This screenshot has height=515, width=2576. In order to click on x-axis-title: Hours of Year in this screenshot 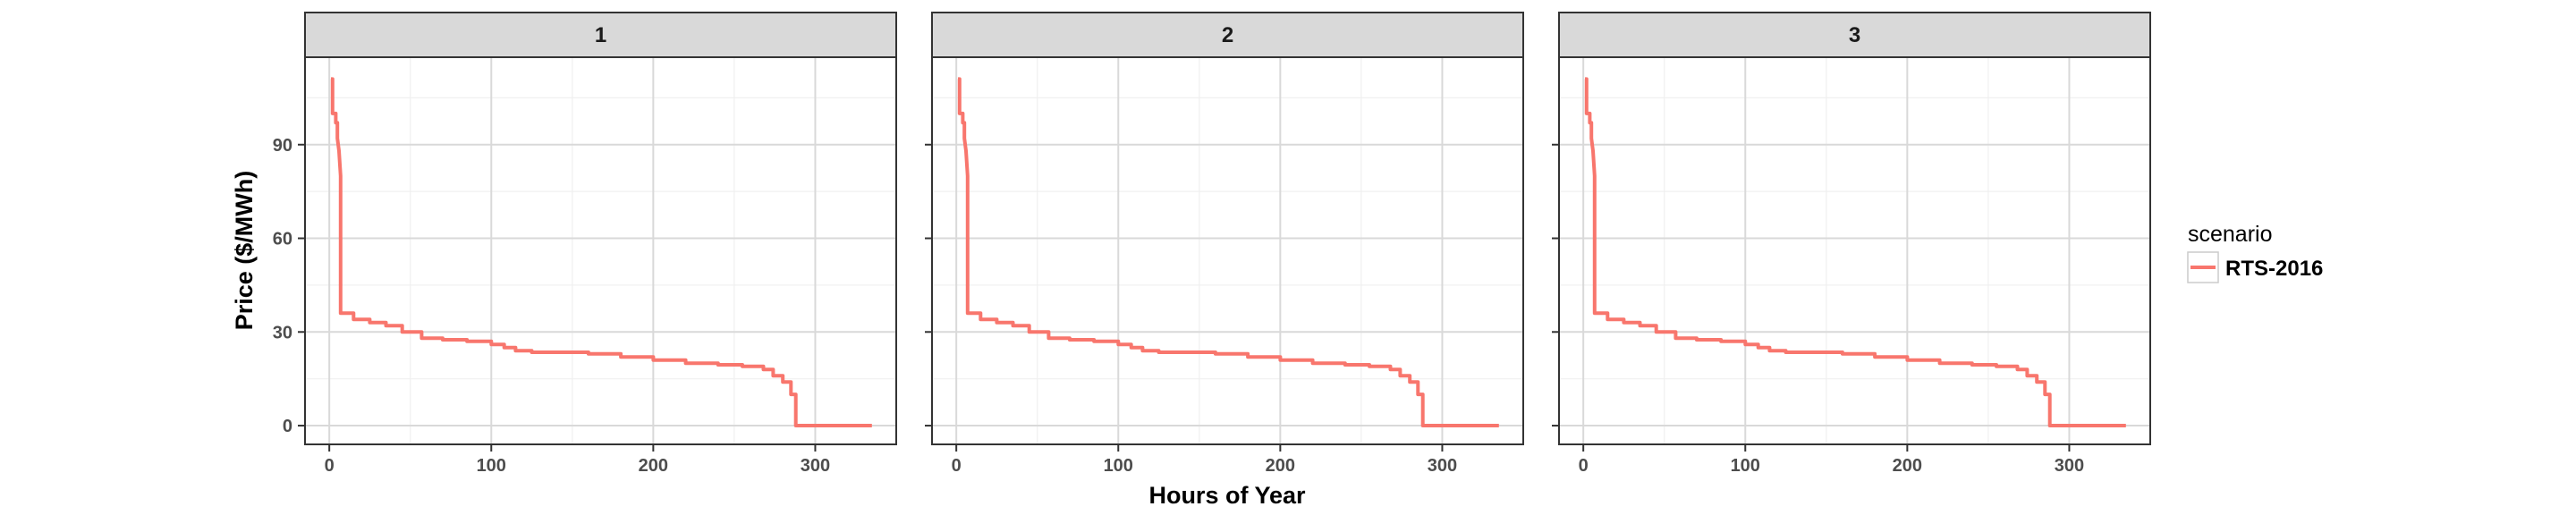, I will do `click(1227, 495)`.